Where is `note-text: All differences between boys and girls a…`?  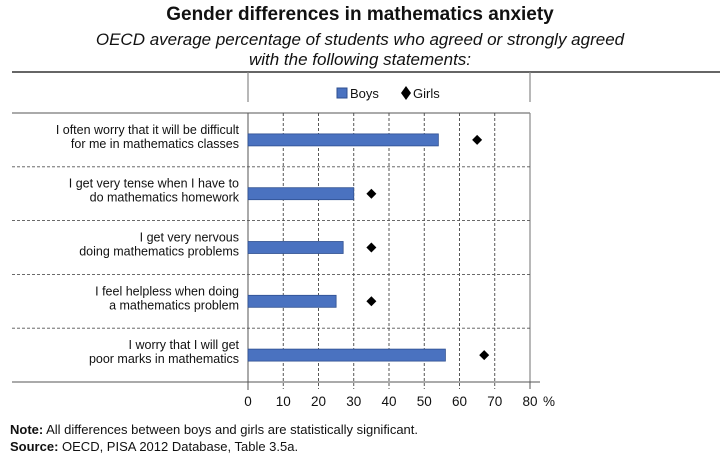
note-text: All differences between boys and girls a… is located at coordinates (231, 429).